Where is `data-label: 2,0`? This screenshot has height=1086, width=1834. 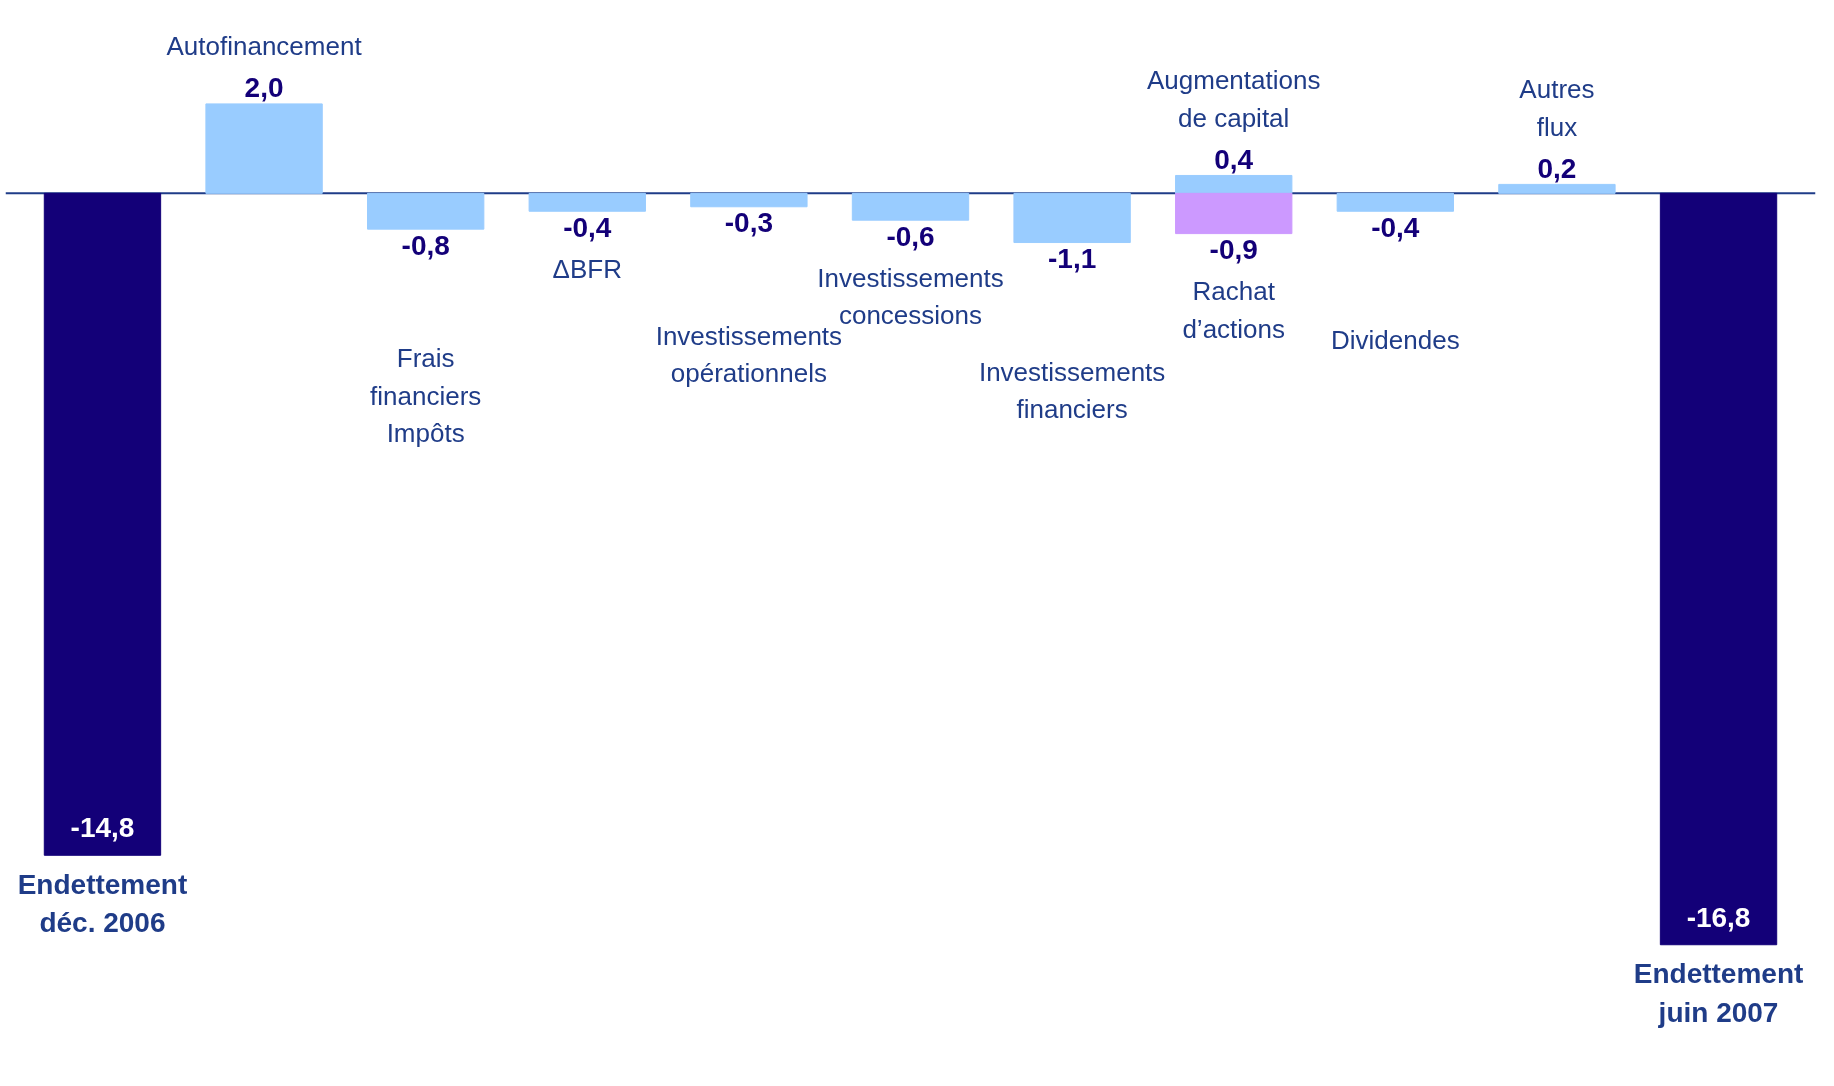
data-label: 2,0 is located at coordinates (264, 88).